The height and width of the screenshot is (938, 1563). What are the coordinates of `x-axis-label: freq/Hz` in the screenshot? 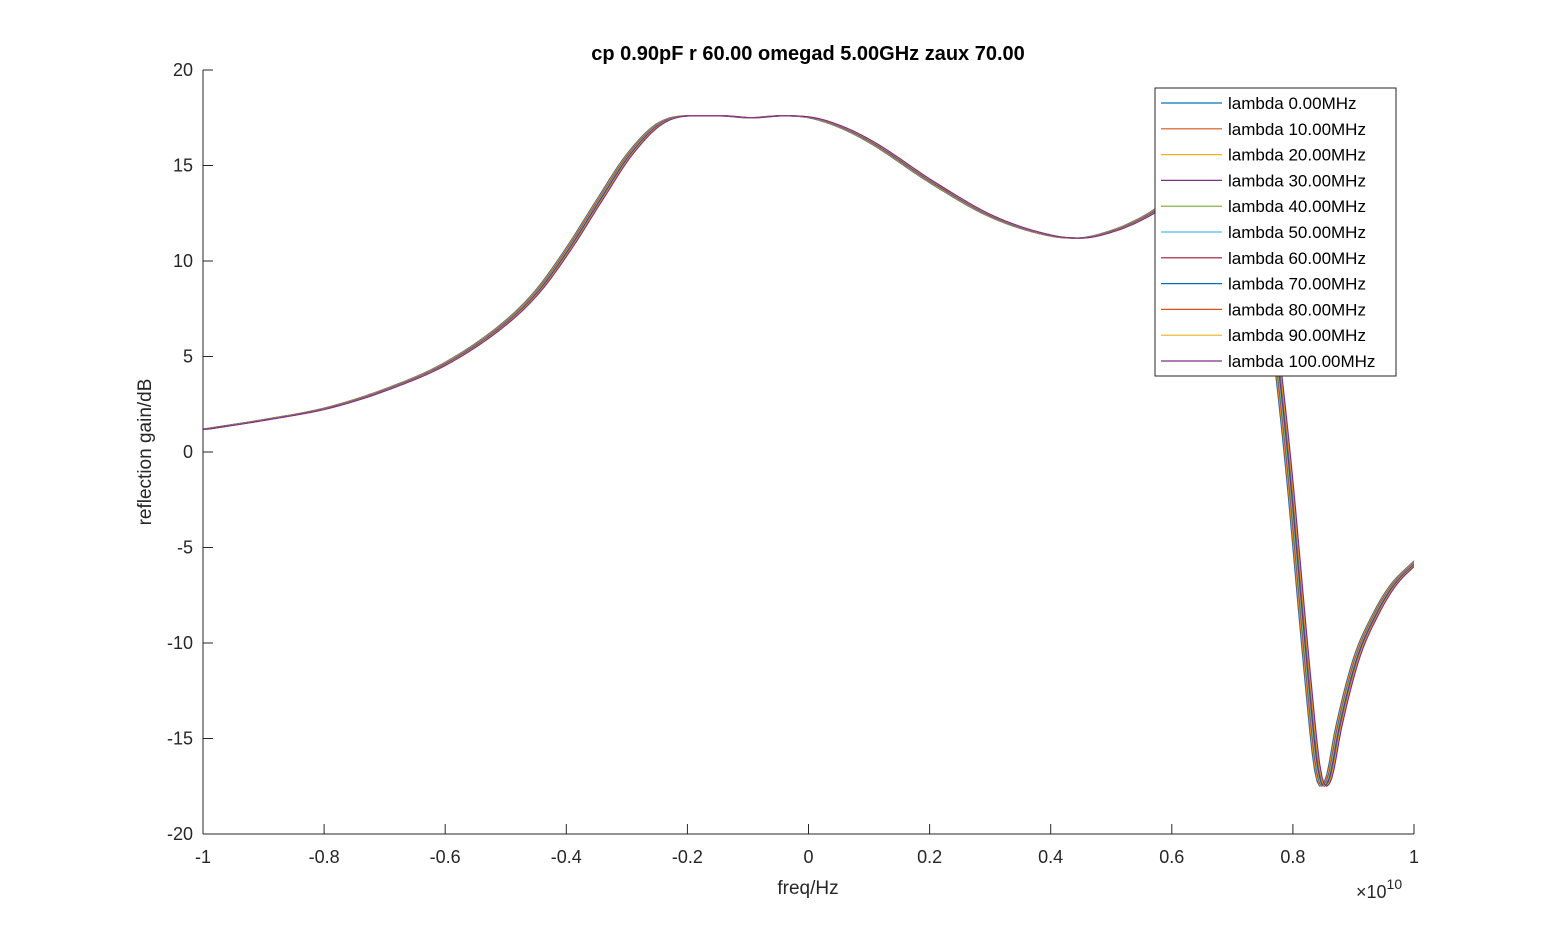 It's located at (807, 888).